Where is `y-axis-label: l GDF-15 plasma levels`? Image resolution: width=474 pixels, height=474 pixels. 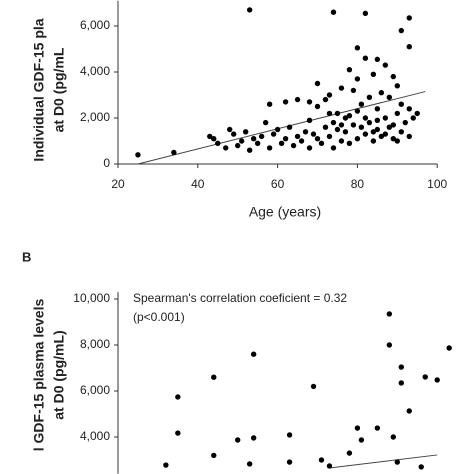
y-axis-label: l GDF-15 plasma levels is located at coordinates (39, 375).